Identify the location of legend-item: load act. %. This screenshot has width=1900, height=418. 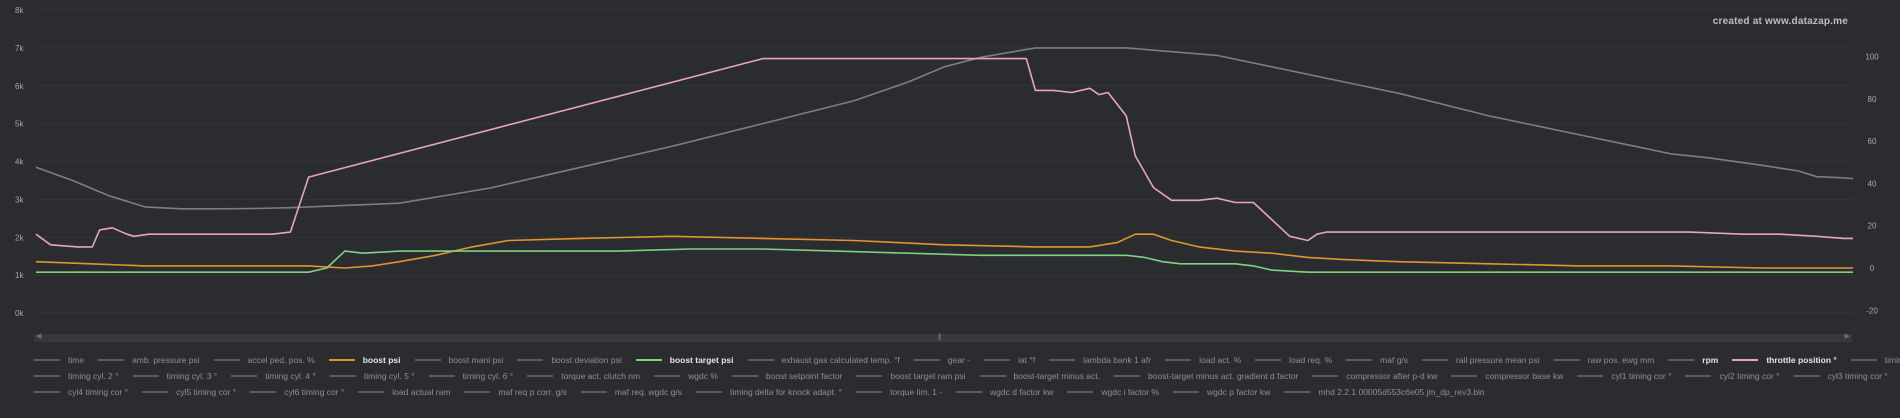
(1203, 360).